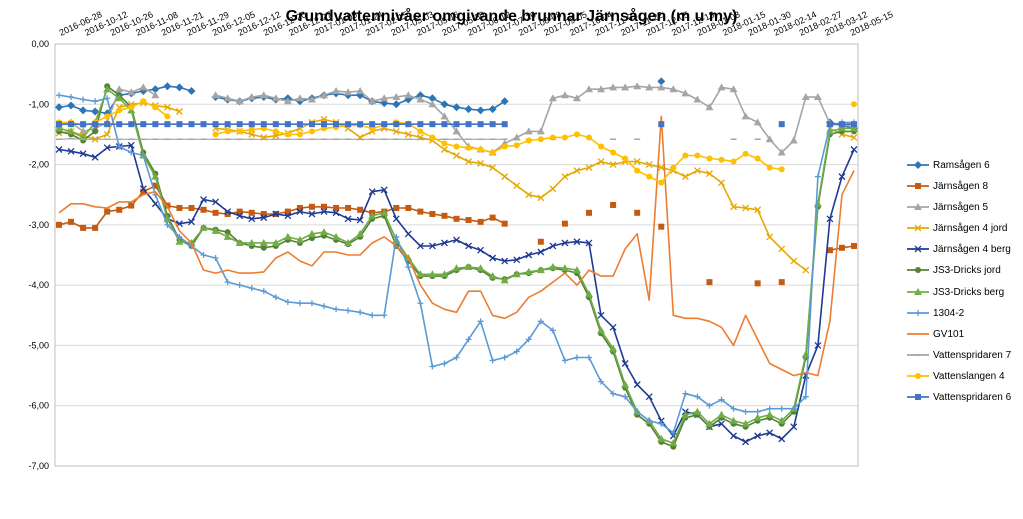 This screenshot has height=519, width=1023. What do you see at coordinates (969, 376) in the screenshot?
I see `legend-label: Vattenslangen 4` at bounding box center [969, 376].